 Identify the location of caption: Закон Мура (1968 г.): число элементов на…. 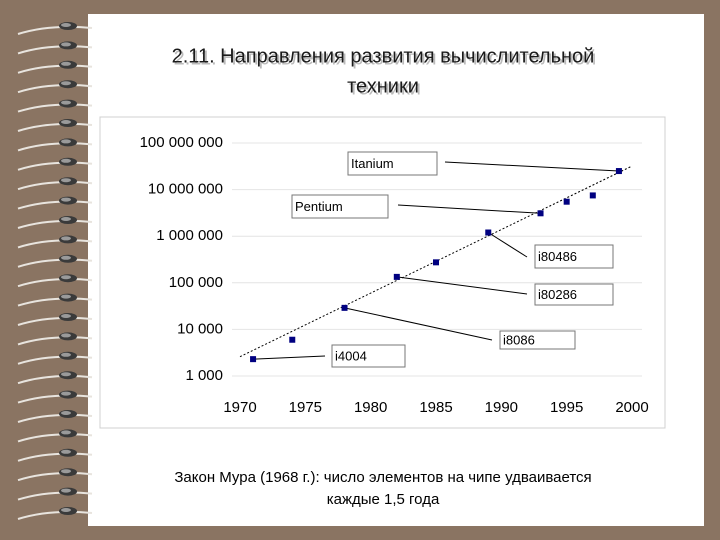
(382, 477).